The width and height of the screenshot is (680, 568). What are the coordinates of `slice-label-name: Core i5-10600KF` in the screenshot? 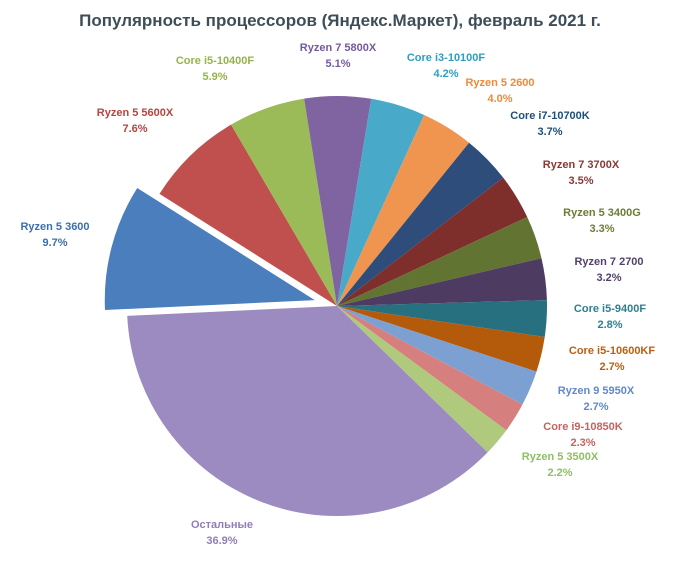 It's located at (612, 351).